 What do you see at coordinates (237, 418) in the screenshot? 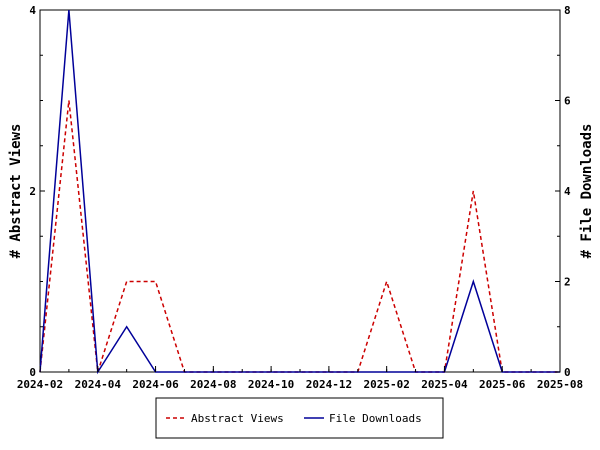
I see `legend-label-abstract-views: Abstract Views` at bounding box center [237, 418].